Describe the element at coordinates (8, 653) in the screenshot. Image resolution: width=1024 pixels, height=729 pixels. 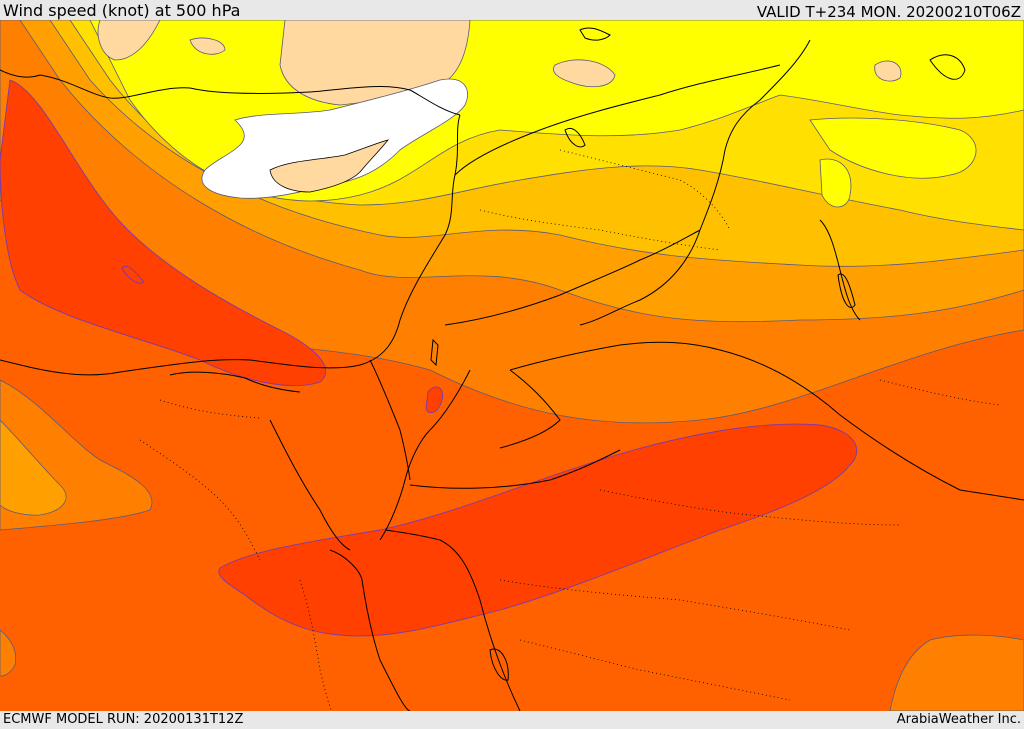
I see `orange-patch-sw` at that location.